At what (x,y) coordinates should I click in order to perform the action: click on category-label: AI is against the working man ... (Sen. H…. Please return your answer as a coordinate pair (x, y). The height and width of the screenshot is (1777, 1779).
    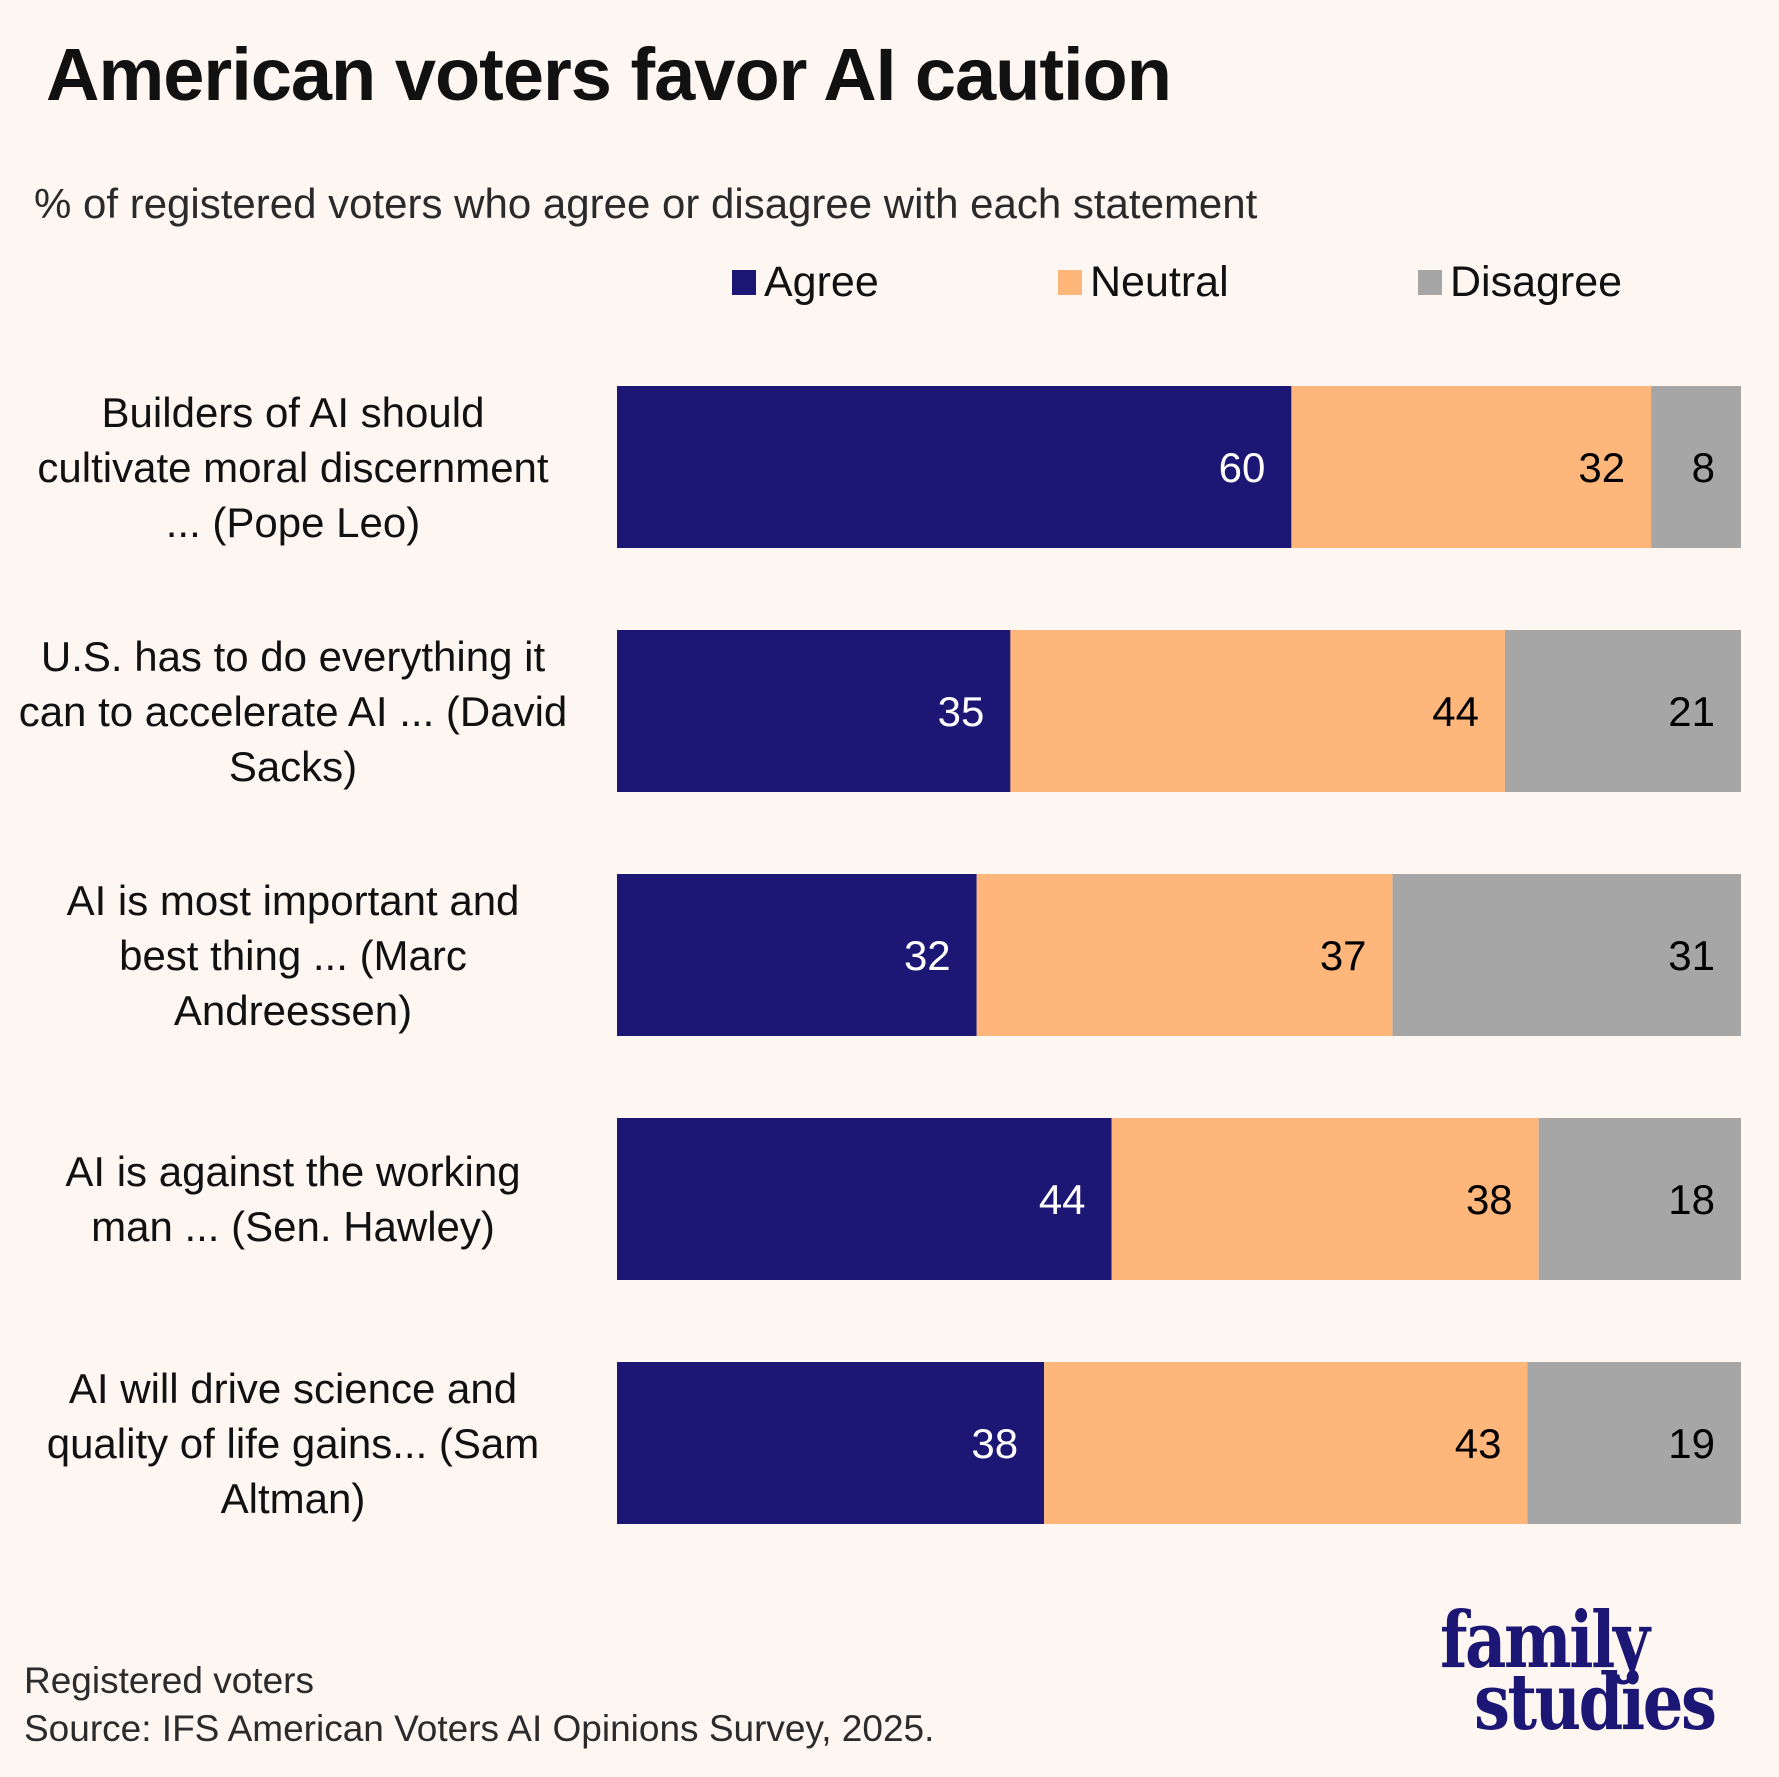
    Looking at the image, I should click on (293, 1199).